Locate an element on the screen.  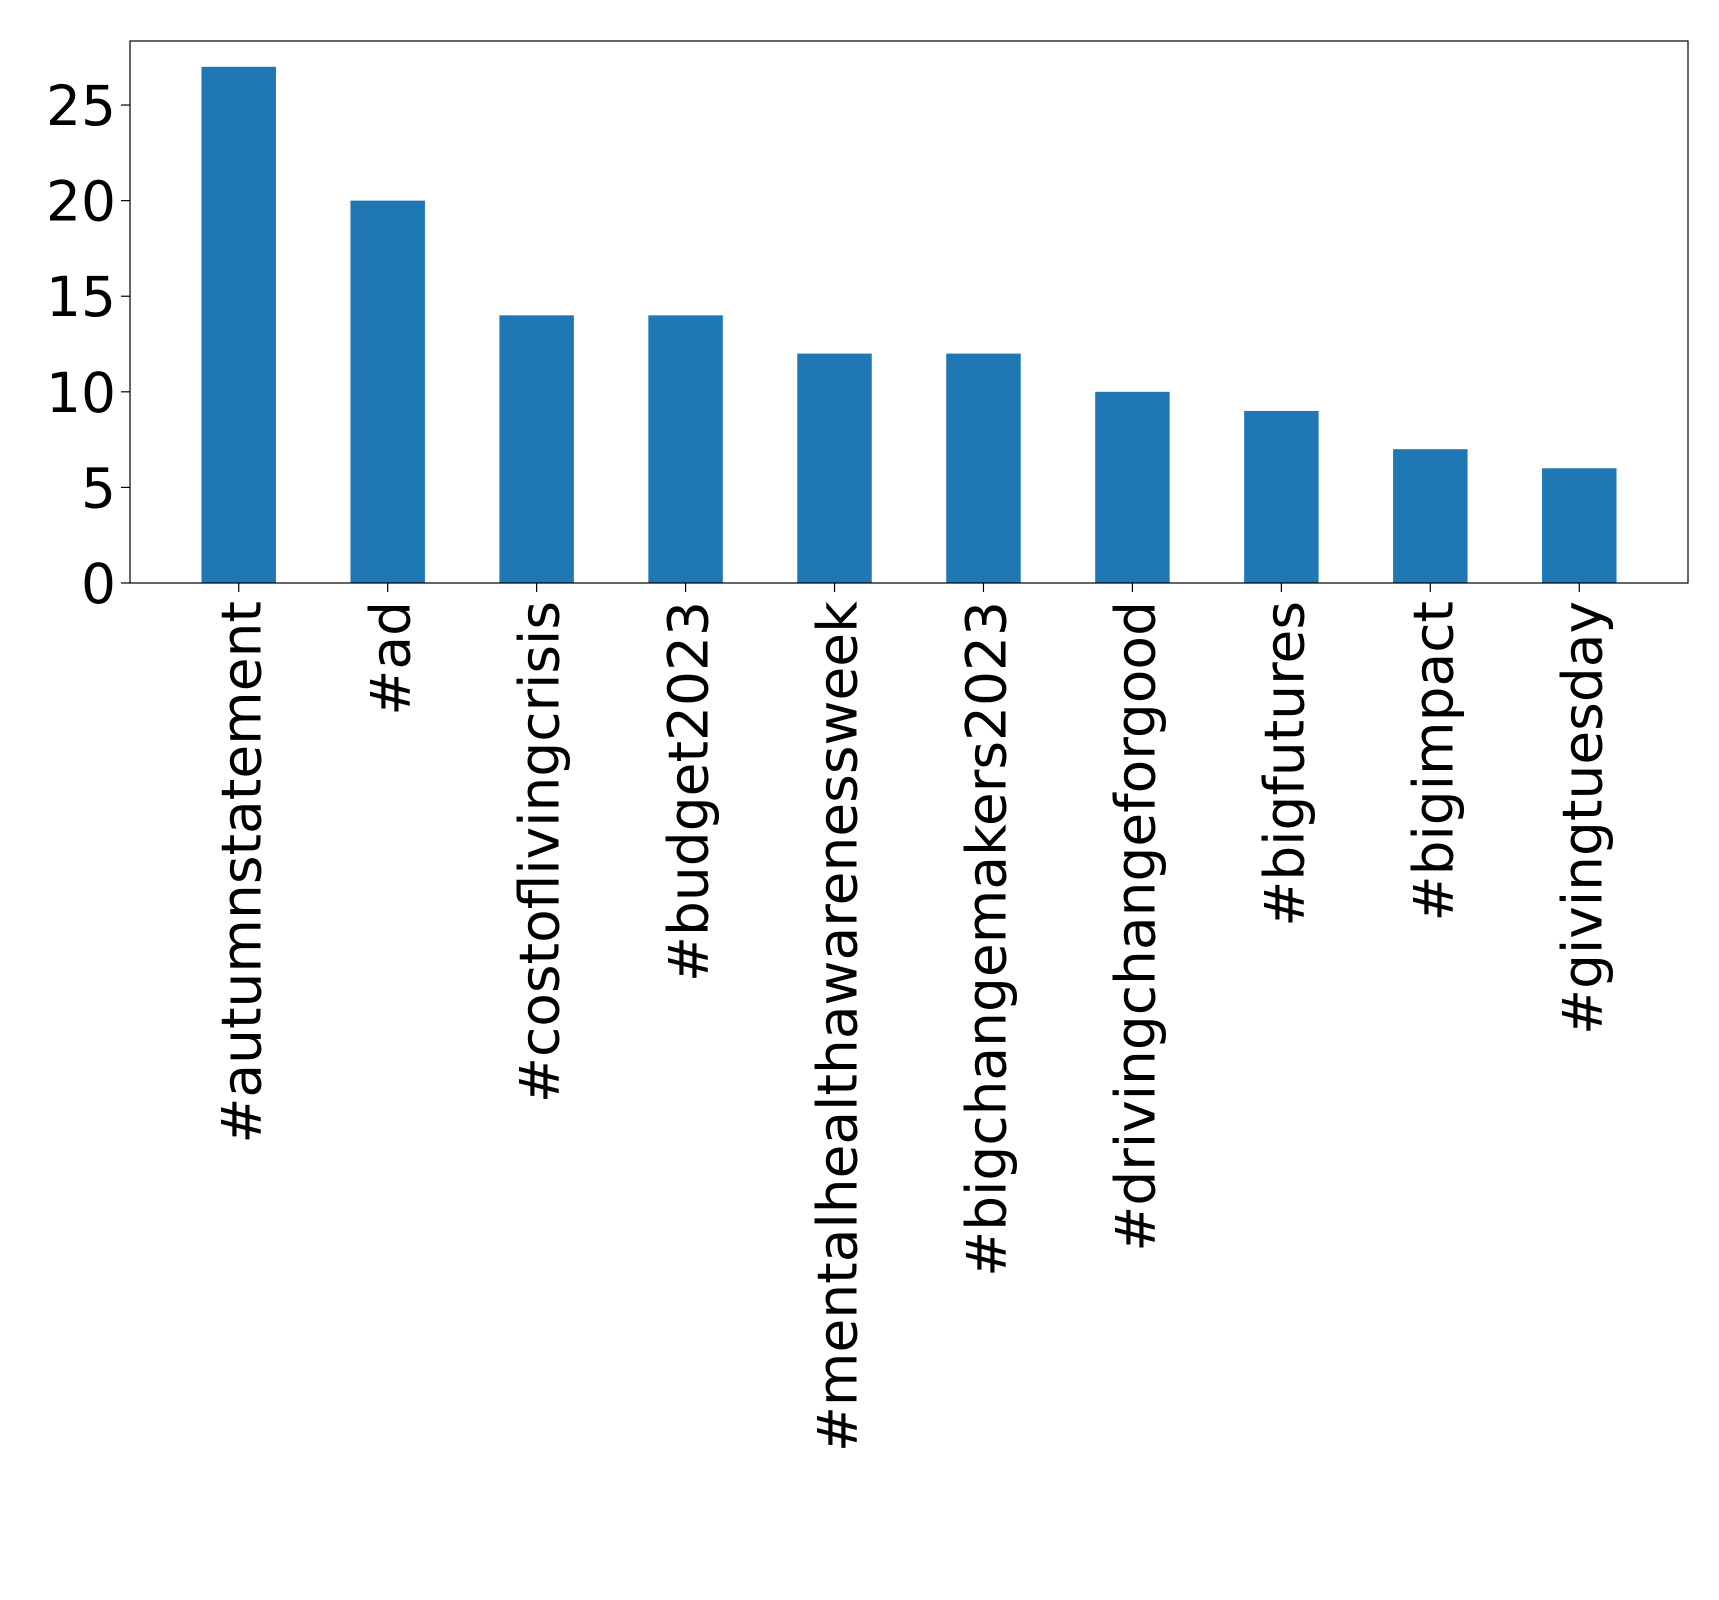
x-tick-label-2: #costoflivingcrisis is located at coordinates (540, 852).